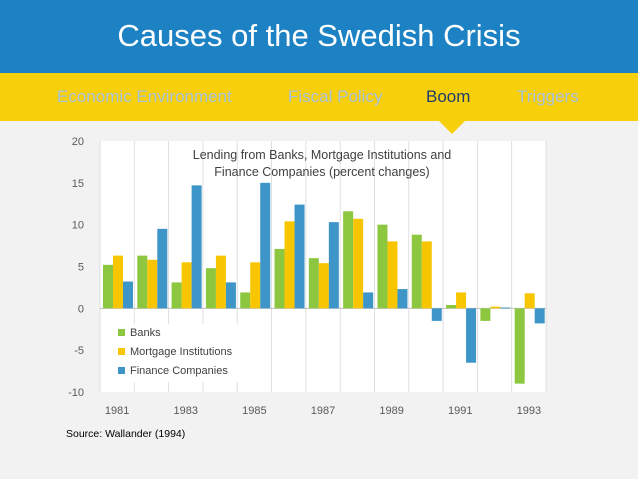  Describe the element at coordinates (79, 351) in the screenshot. I see `y-tick-label: -5` at that location.